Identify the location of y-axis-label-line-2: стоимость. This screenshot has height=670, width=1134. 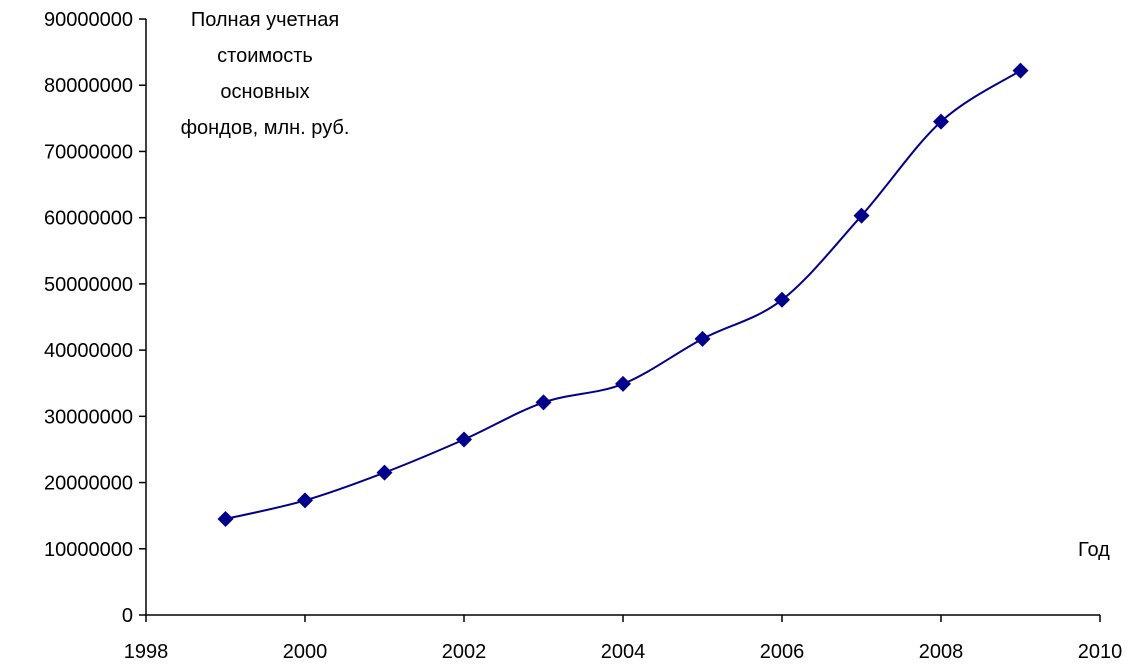
(265, 56).